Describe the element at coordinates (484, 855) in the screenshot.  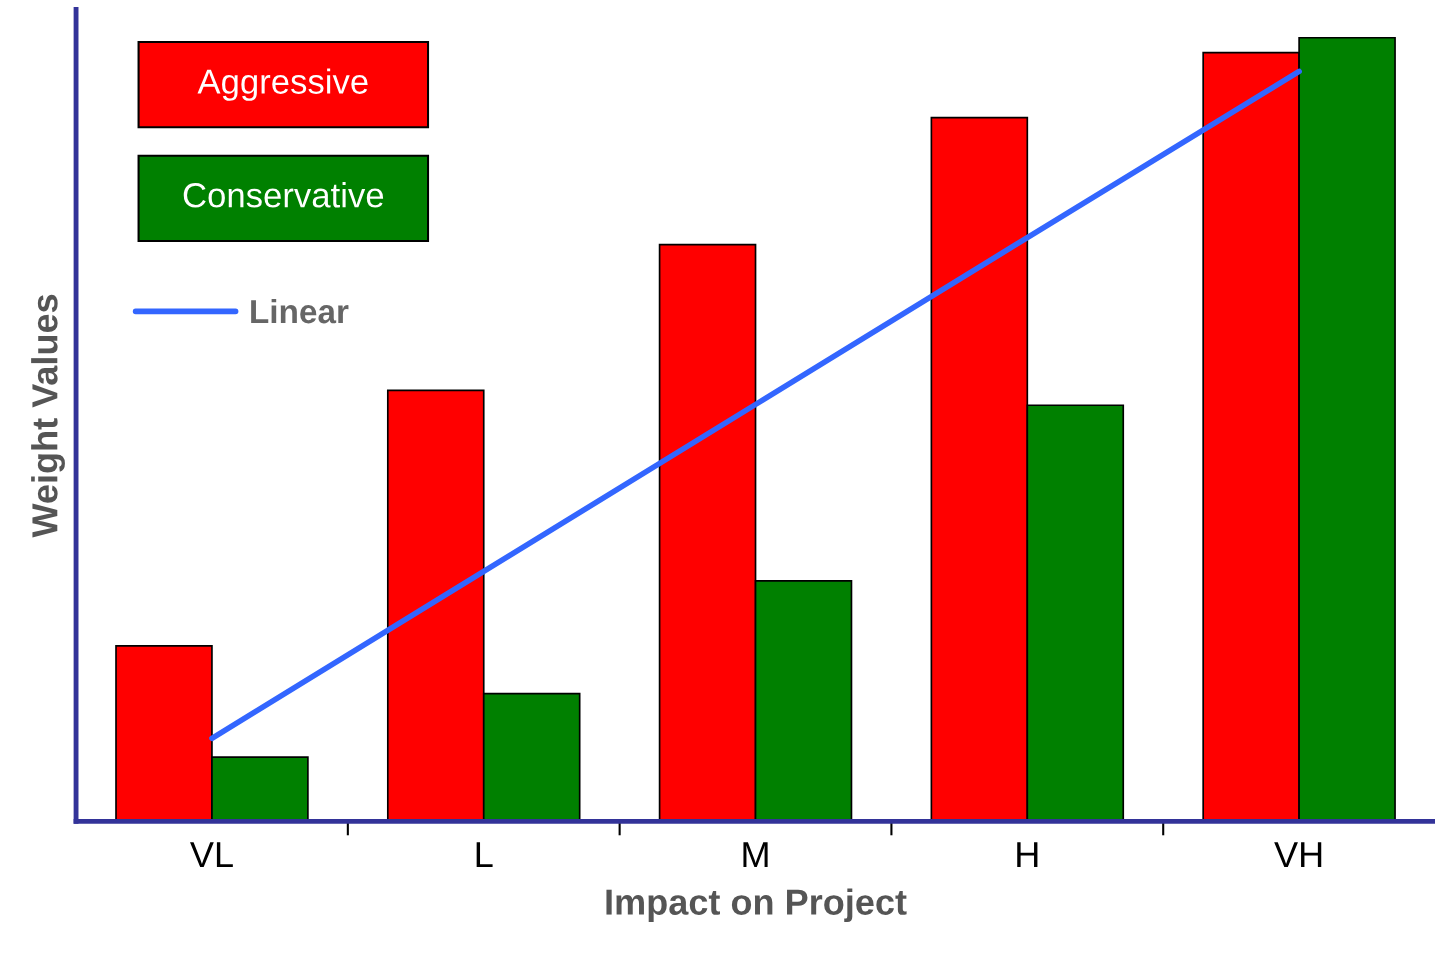
I see `x-tick-label: L` at that location.